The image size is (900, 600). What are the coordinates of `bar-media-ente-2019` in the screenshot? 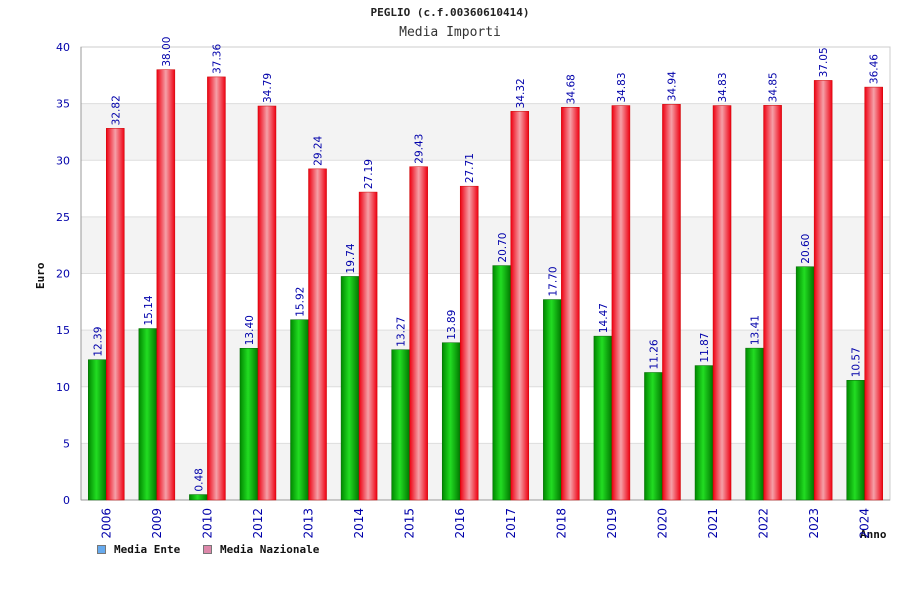 It's located at (603, 418).